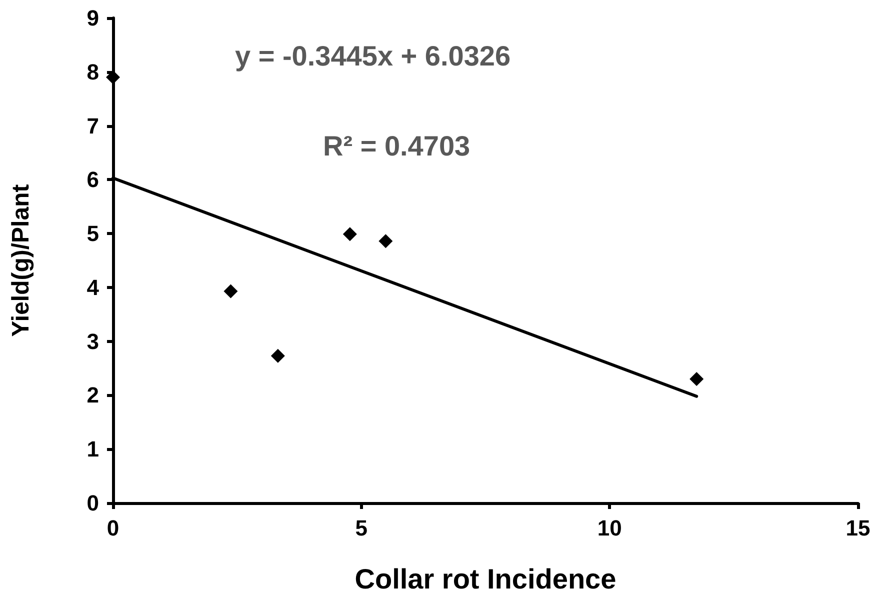  I want to click on y-tick-label: 9, so click(92, 18).